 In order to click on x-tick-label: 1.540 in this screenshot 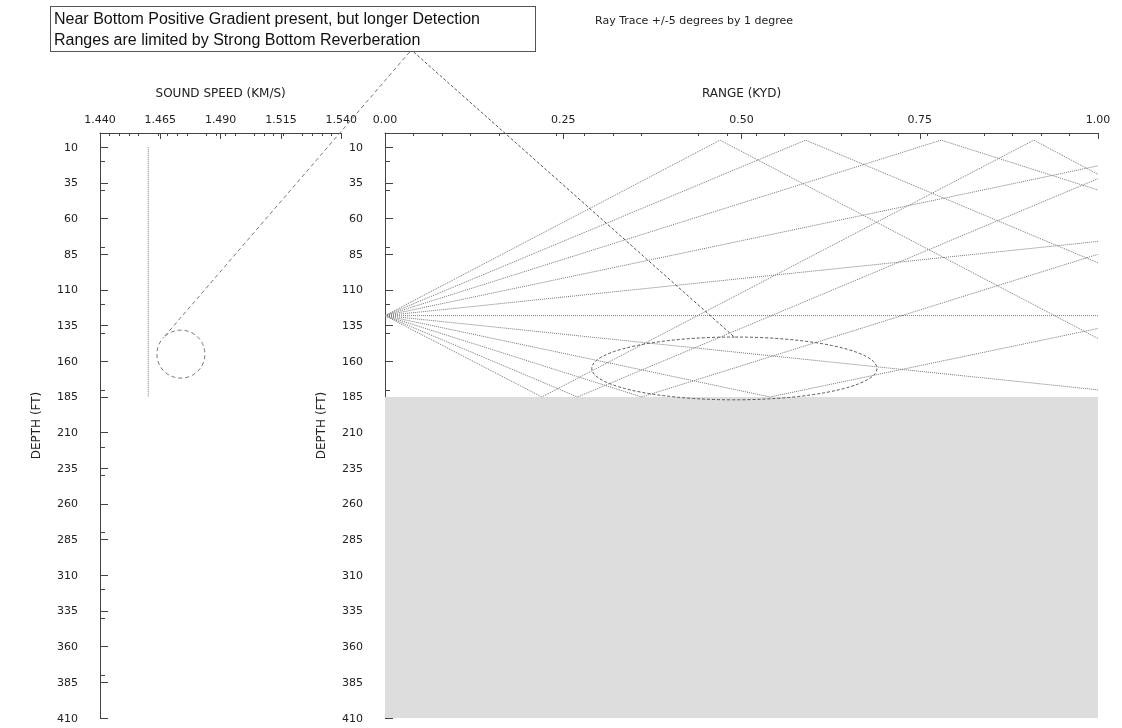, I will do `click(341, 119)`.